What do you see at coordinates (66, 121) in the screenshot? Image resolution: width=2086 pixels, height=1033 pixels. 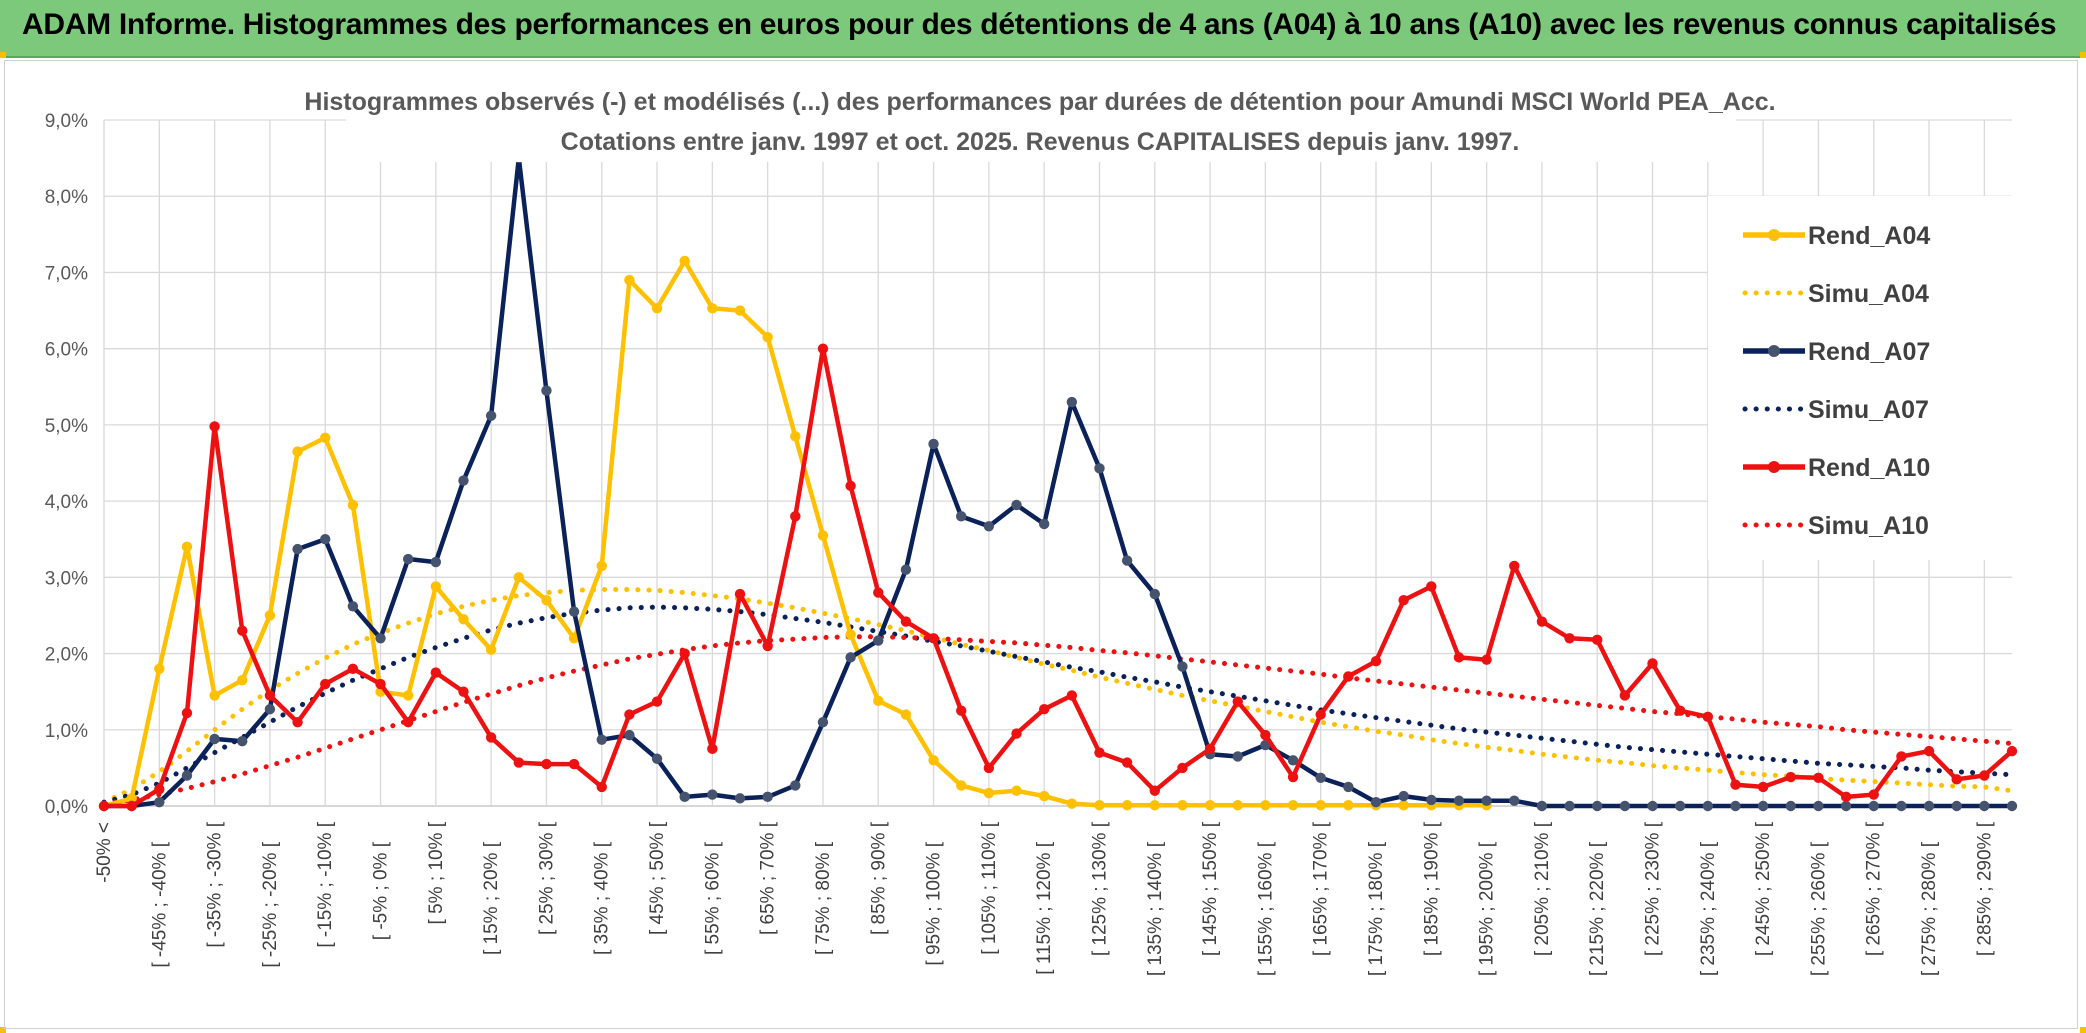 I see `y-tick-label: 9,0%` at bounding box center [66, 121].